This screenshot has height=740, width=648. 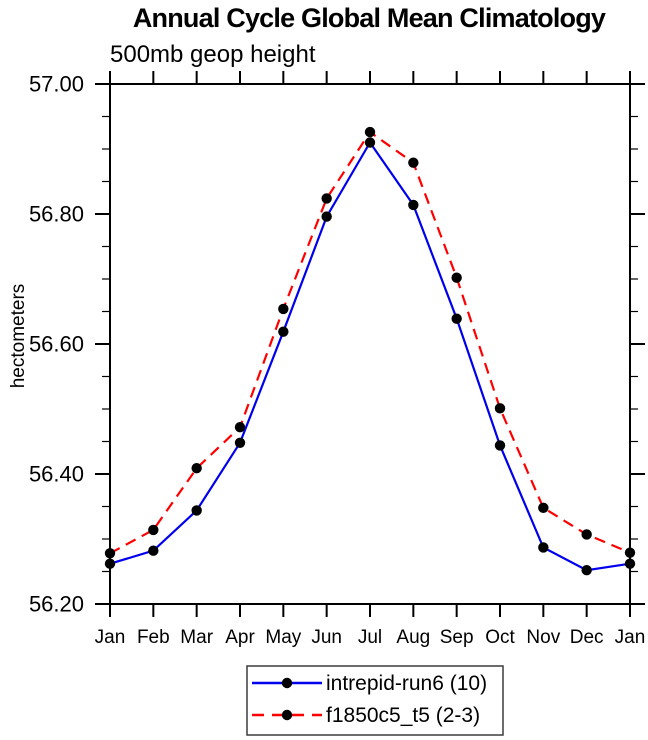 I want to click on x-tick-label: Mar, so click(x=196, y=637).